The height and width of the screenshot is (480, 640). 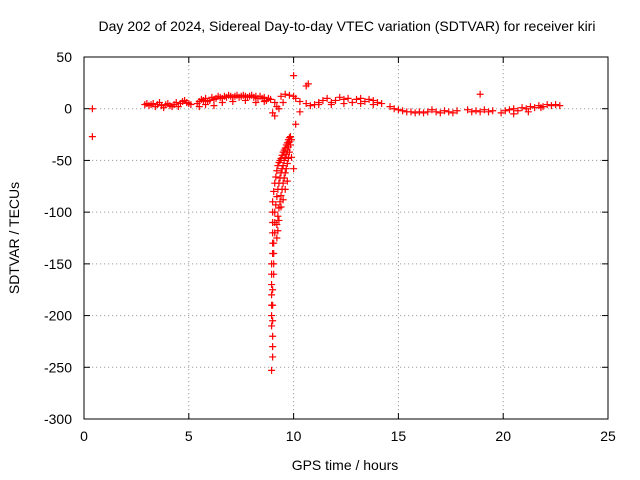 What do you see at coordinates (58, 264) in the screenshot?
I see `y-tick-label: -150` at bounding box center [58, 264].